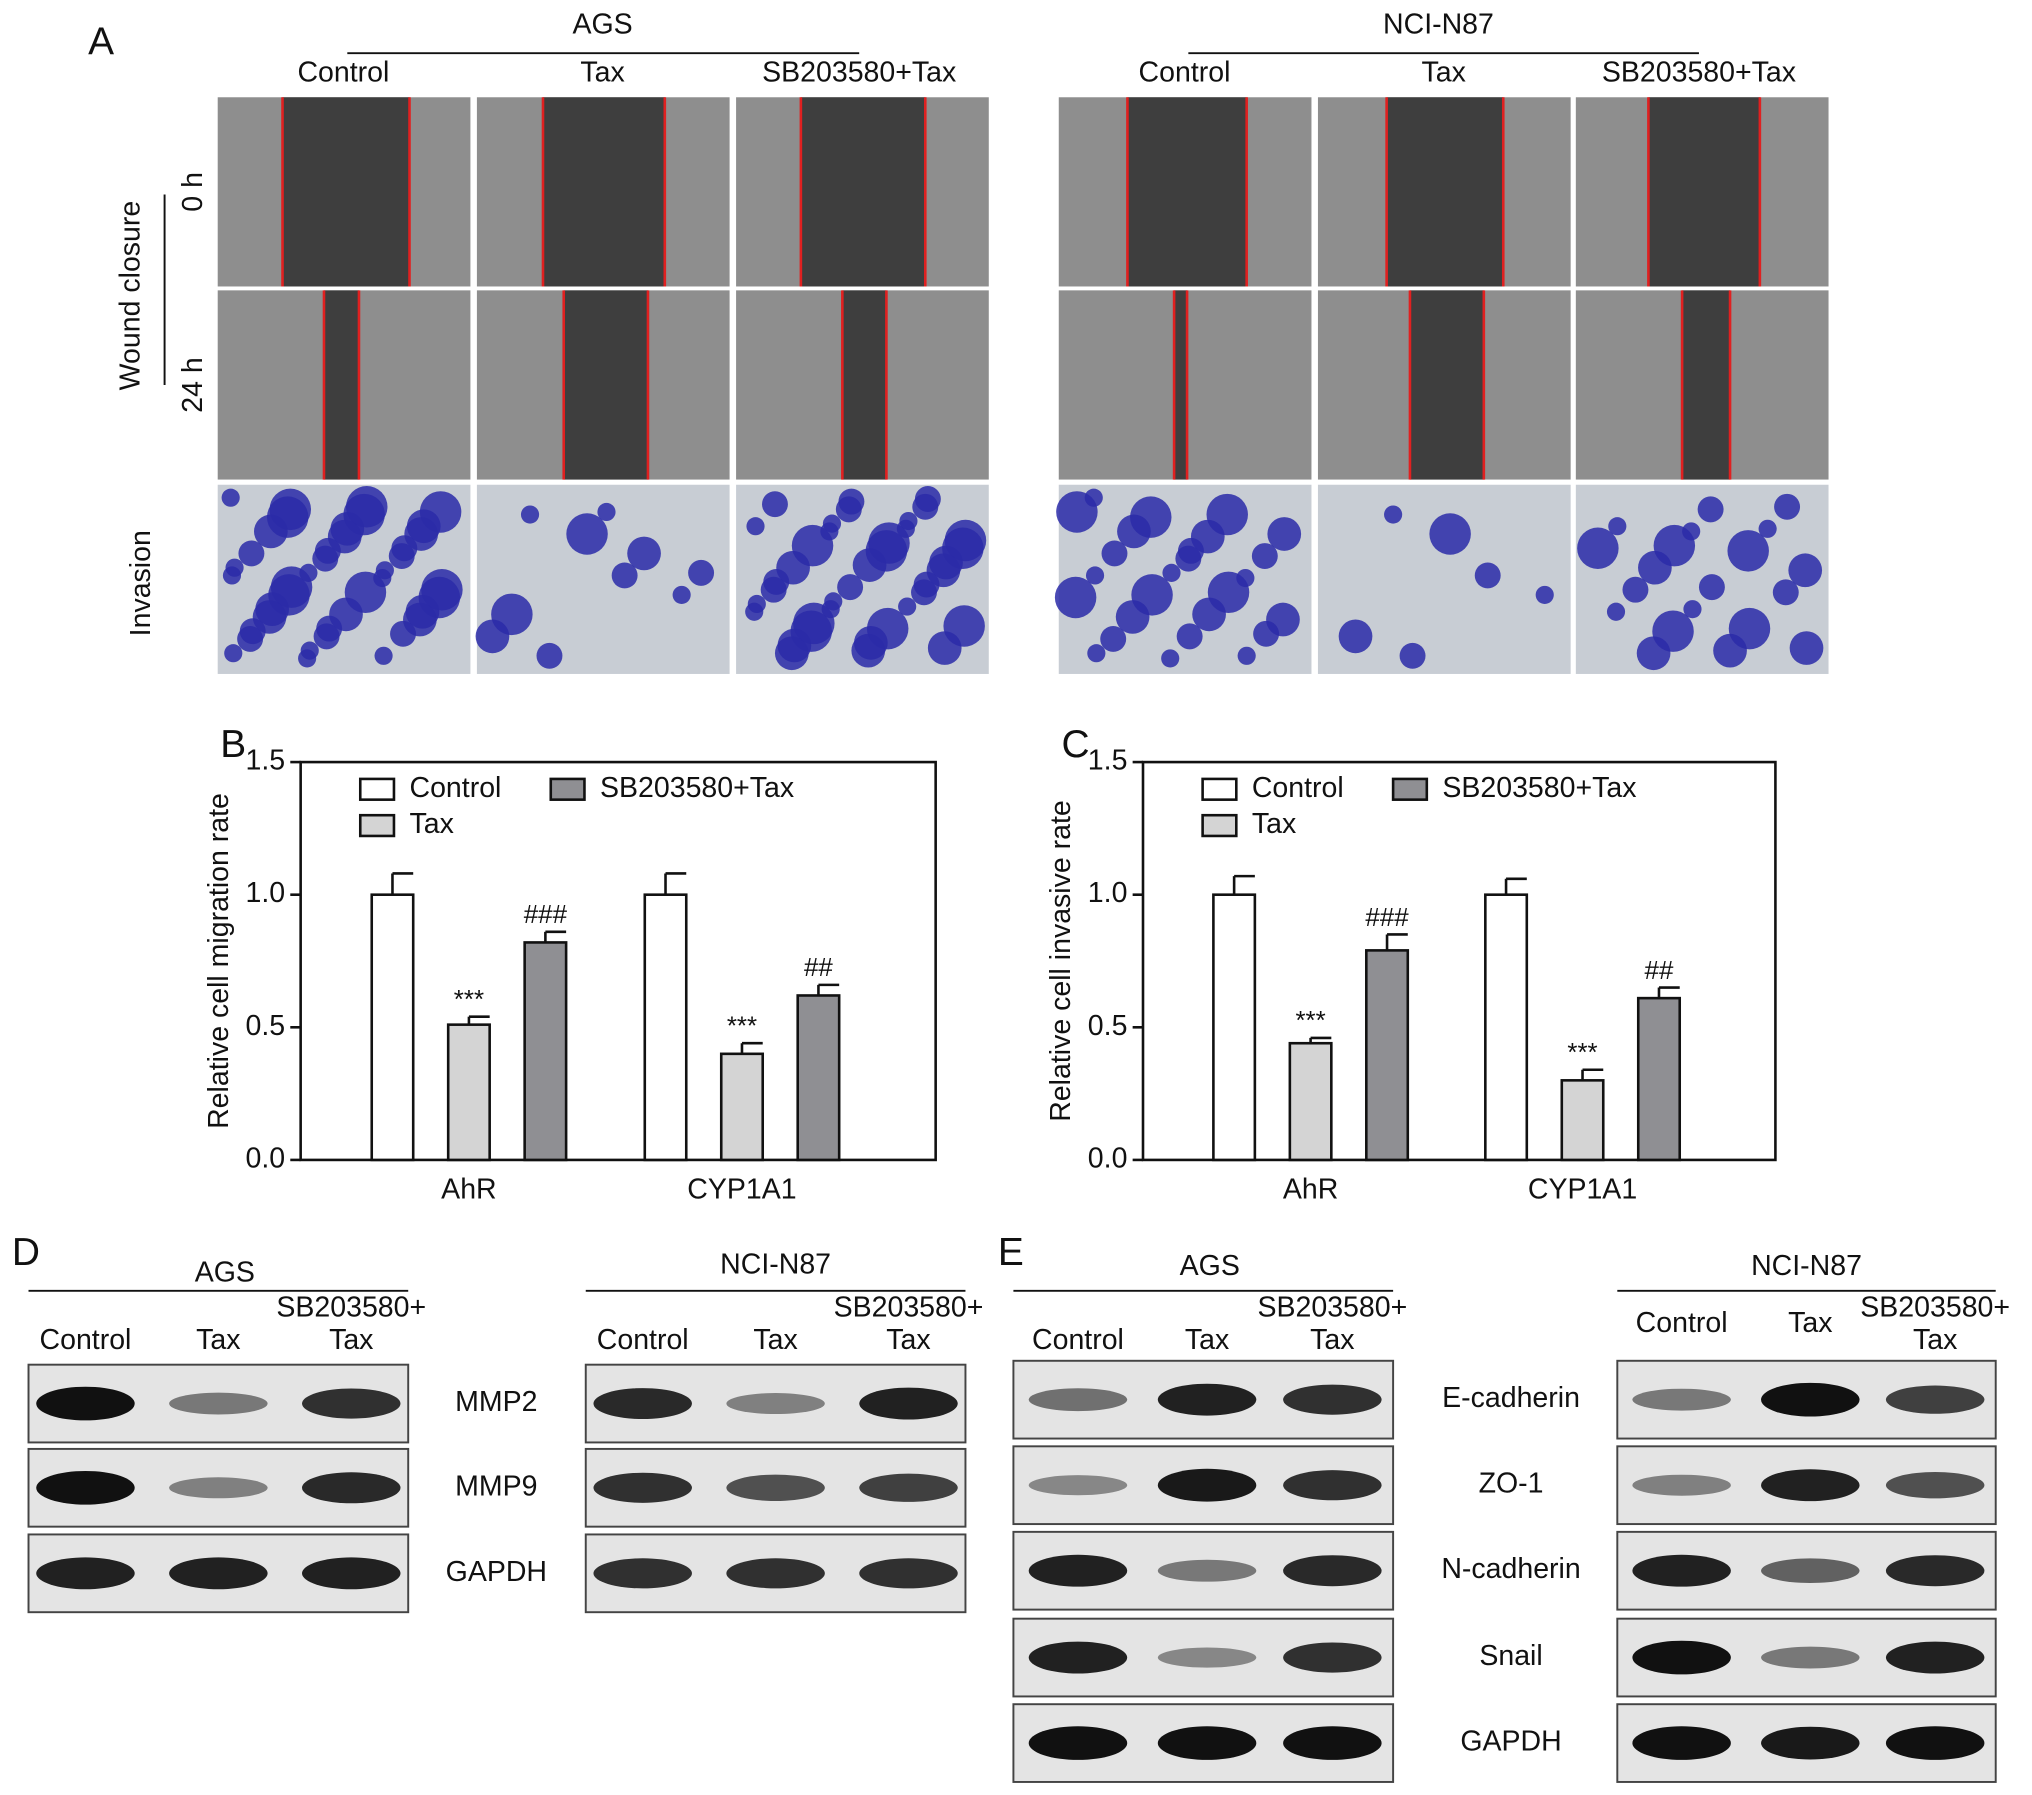  I want to click on legend-label: Control, so click(1298, 788).